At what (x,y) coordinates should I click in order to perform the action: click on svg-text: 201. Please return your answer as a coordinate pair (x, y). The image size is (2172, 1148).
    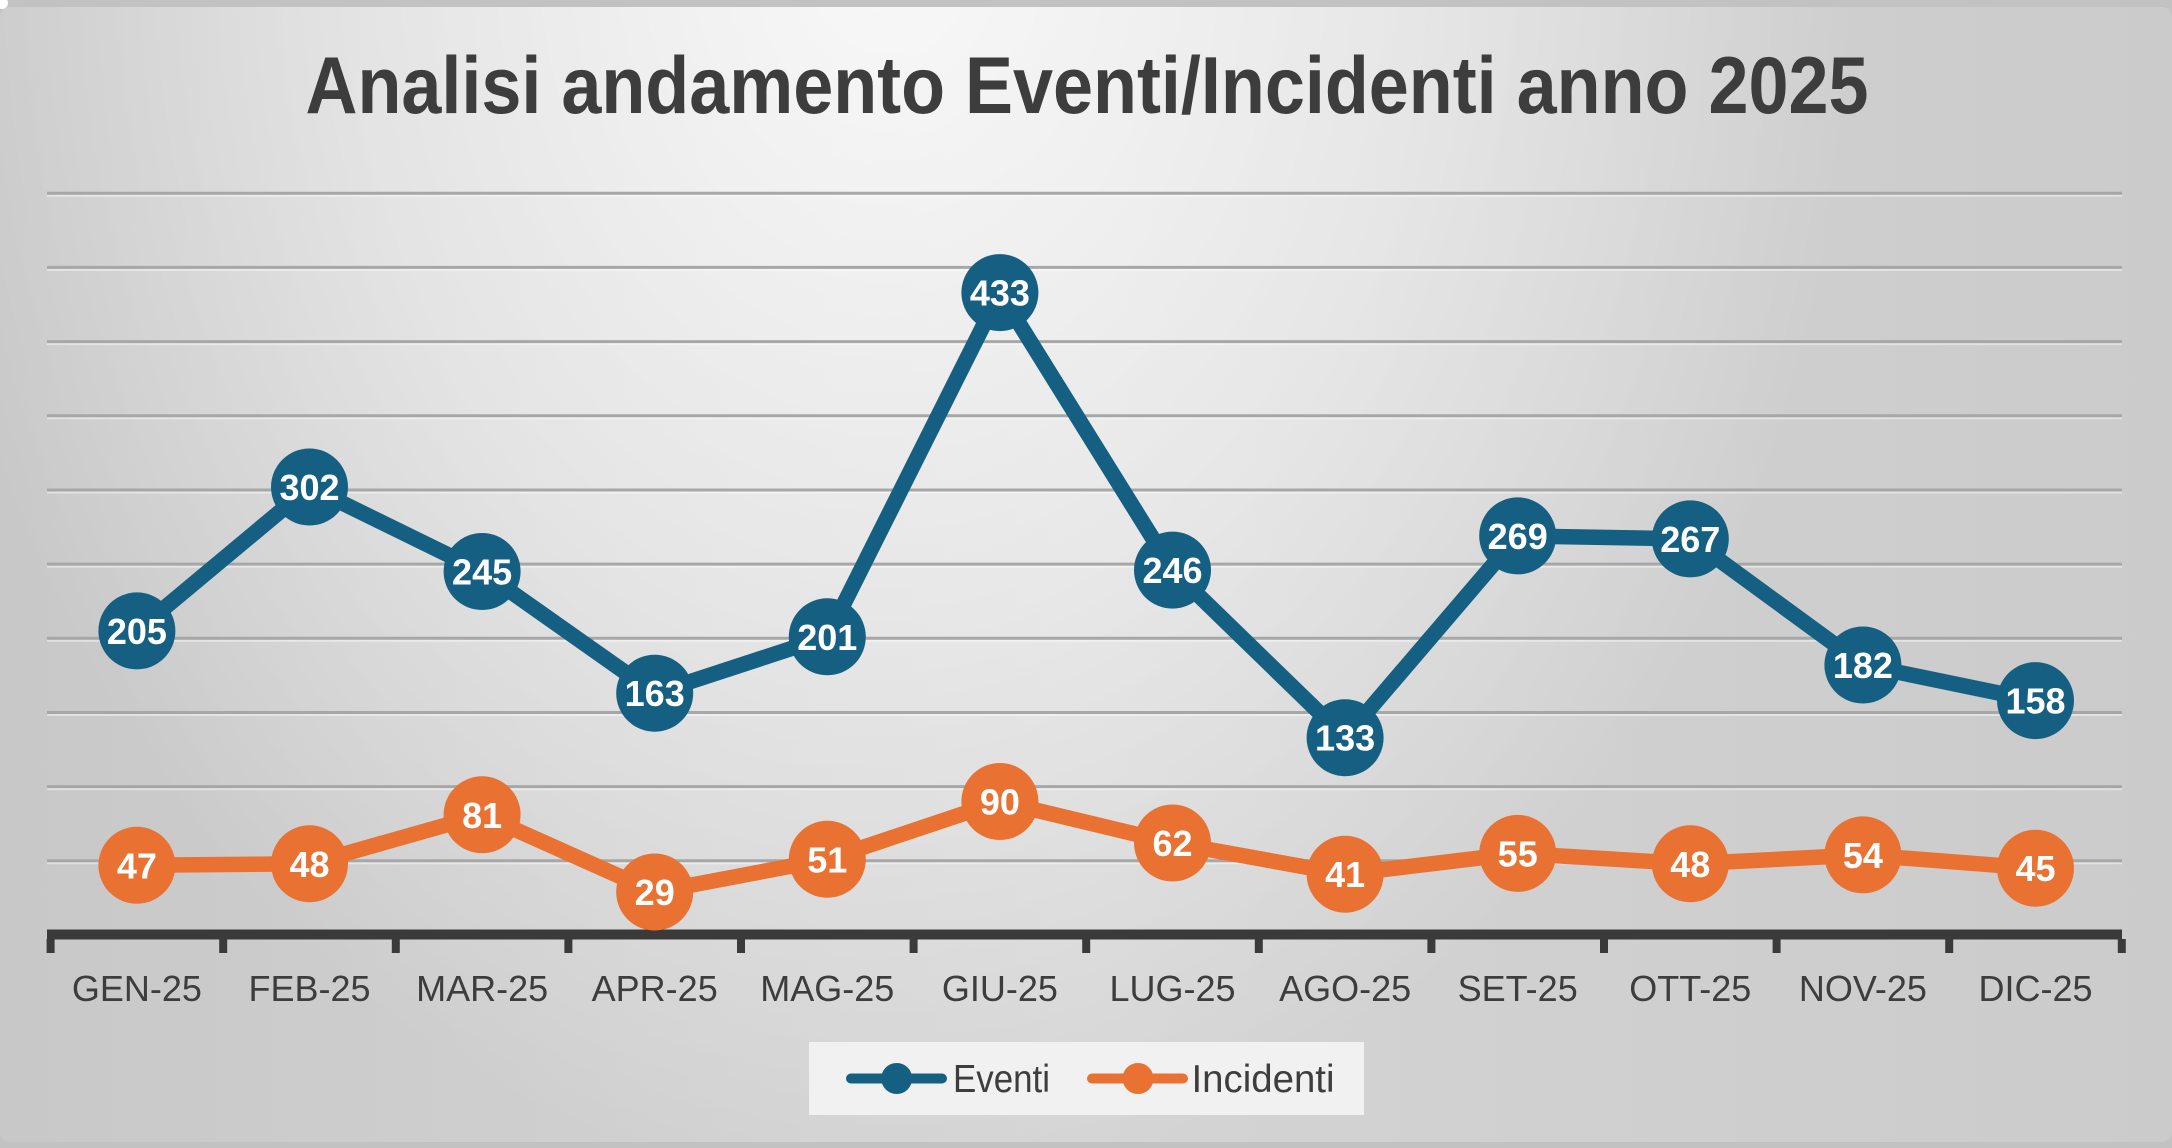
    Looking at the image, I should click on (827, 637).